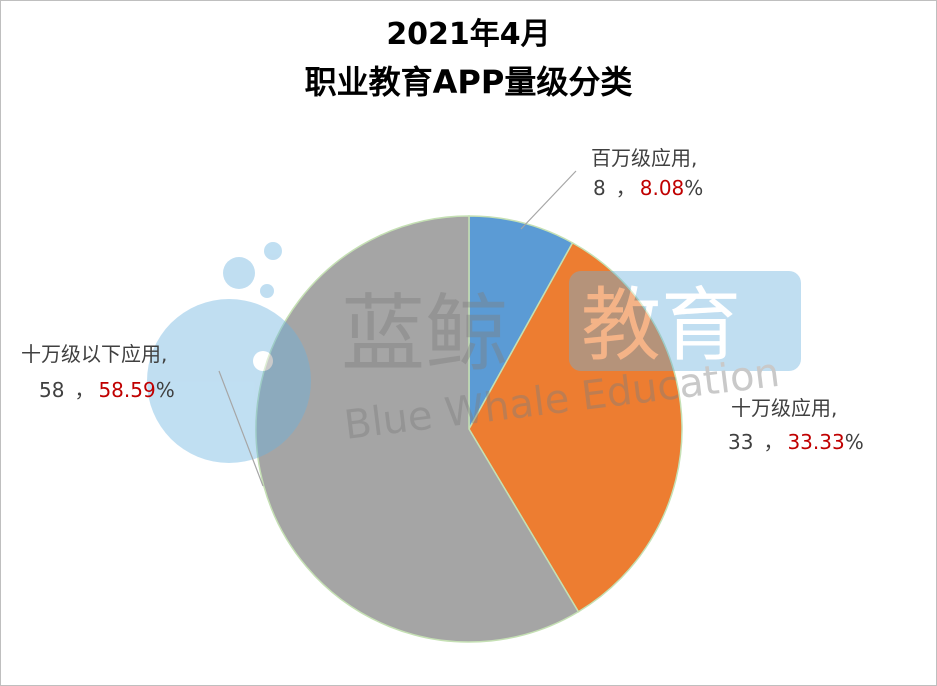 This screenshot has height=686, width=937. Describe the element at coordinates (740, 442) in the screenshot. I see `slice-value-shi-wan: 33` at that location.